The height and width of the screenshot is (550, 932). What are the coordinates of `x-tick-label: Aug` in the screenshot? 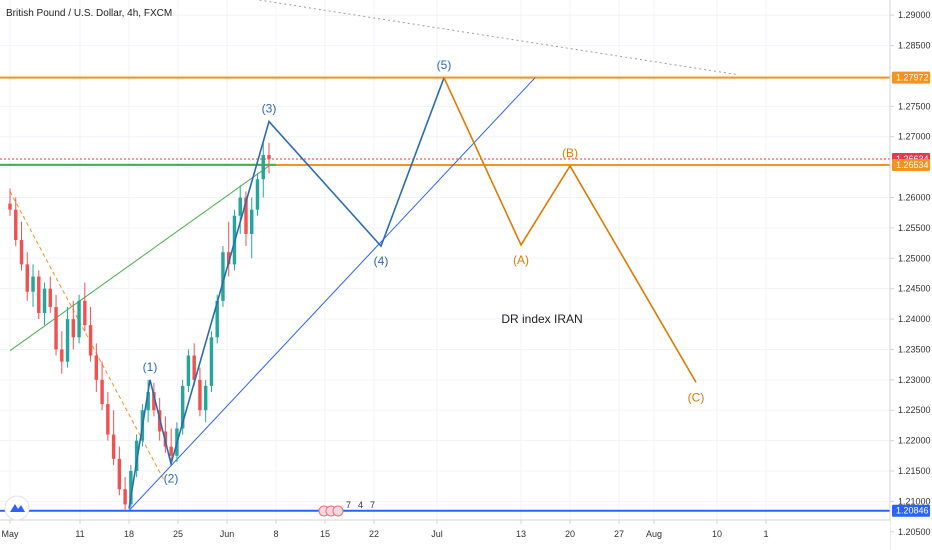 It's located at (654, 534).